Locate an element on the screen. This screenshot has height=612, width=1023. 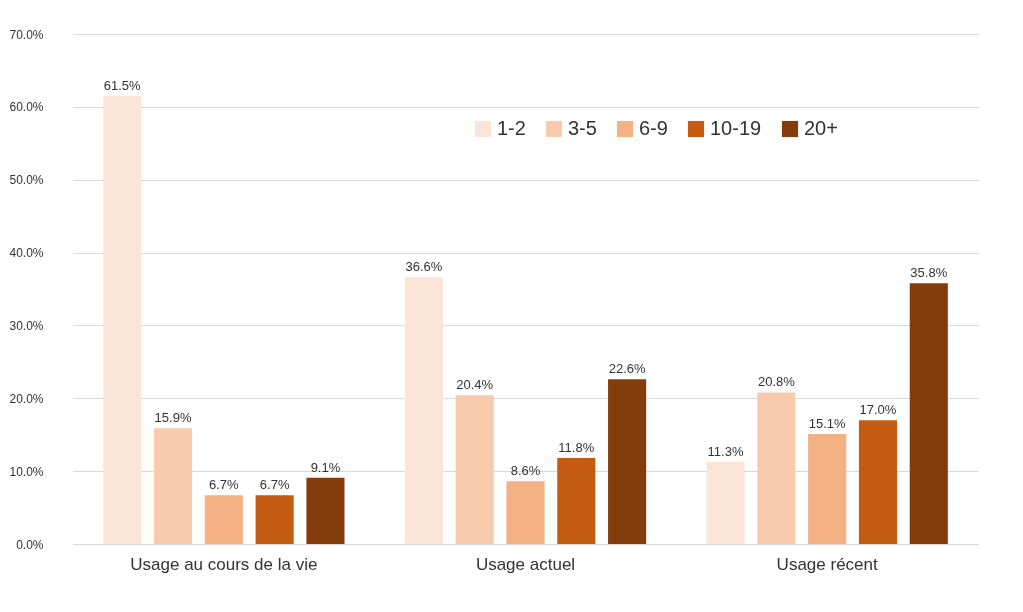
data-label: 9.1% is located at coordinates (325, 467).